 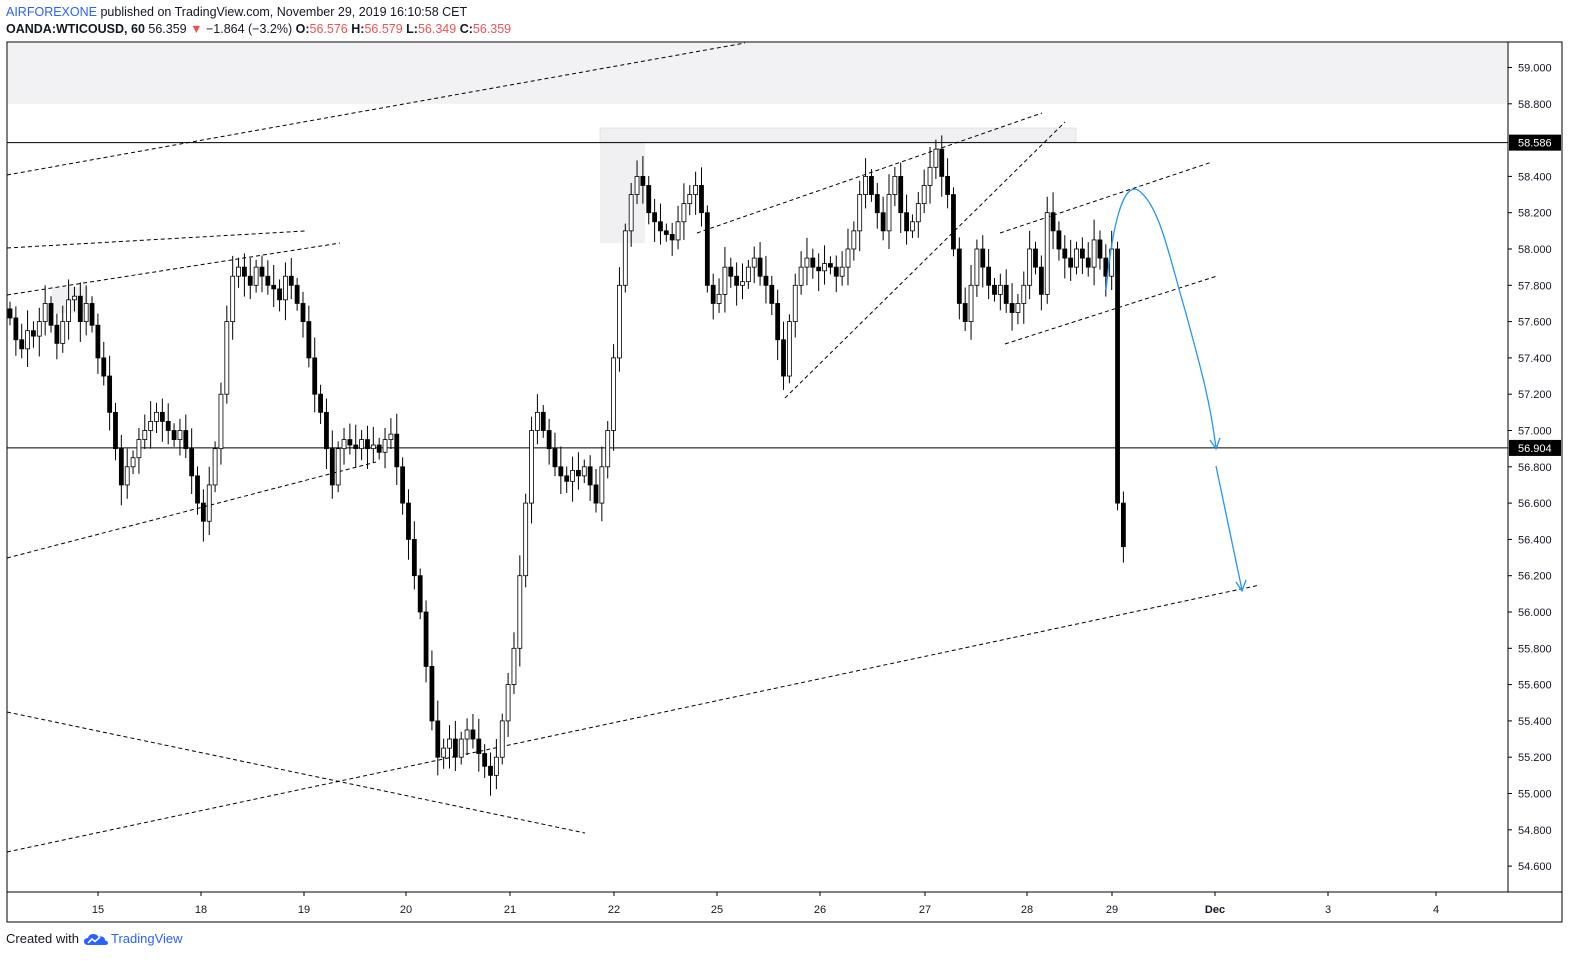 What do you see at coordinates (1229, 528) in the screenshot?
I see `projection-arrow-line` at bounding box center [1229, 528].